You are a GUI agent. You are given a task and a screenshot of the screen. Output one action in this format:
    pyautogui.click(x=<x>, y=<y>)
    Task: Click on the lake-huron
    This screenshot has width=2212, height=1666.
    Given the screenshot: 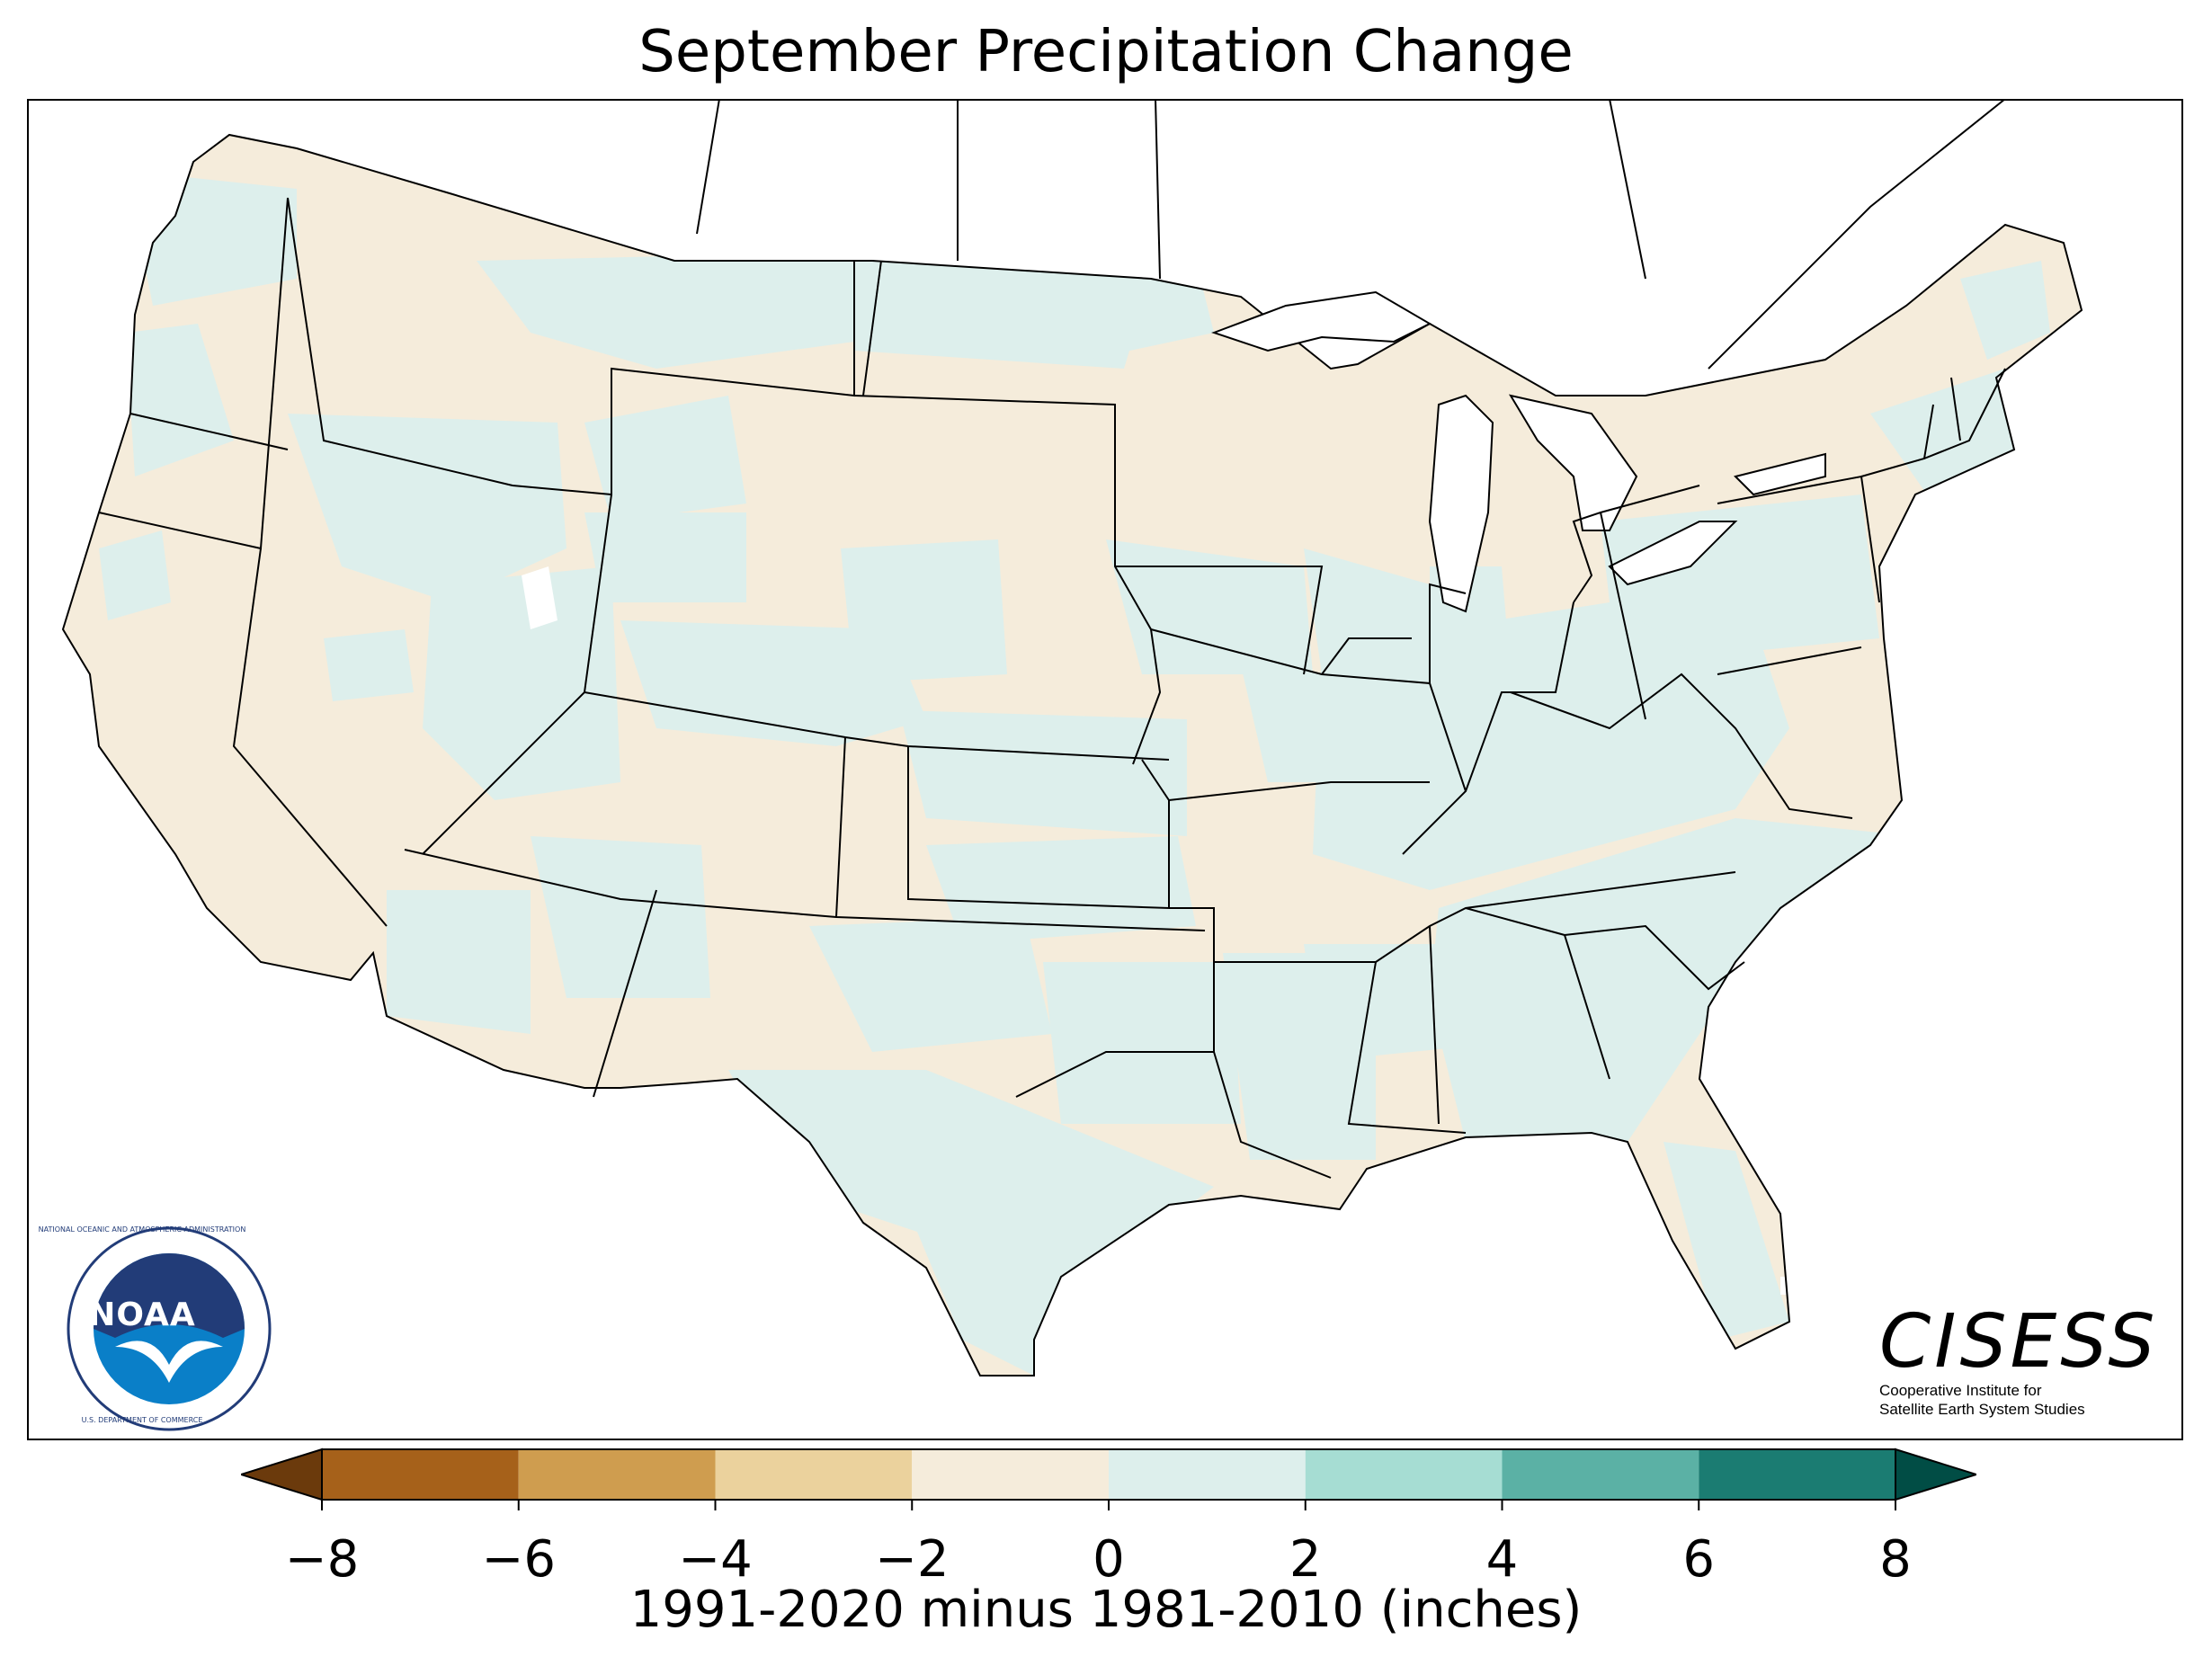 What is the action you would take?
    pyautogui.click(x=1573, y=462)
    